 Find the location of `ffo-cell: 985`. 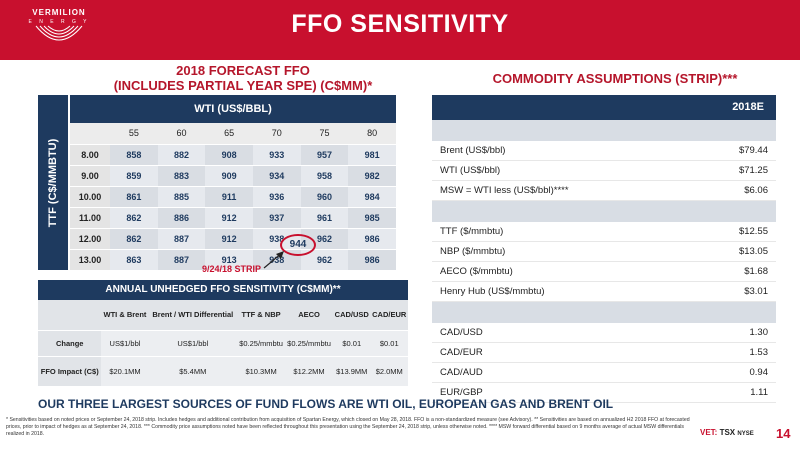

ffo-cell: 985 is located at coordinates (372, 218).